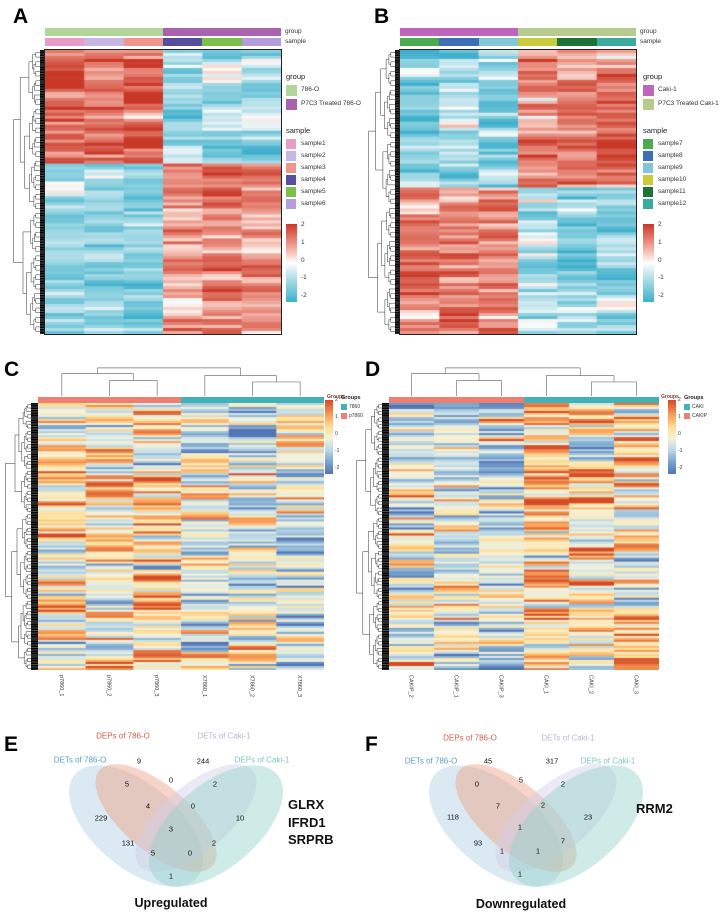 Image resolution: width=722 pixels, height=918 pixels. I want to click on panel-e-venn-diagram, so click(176, 825).